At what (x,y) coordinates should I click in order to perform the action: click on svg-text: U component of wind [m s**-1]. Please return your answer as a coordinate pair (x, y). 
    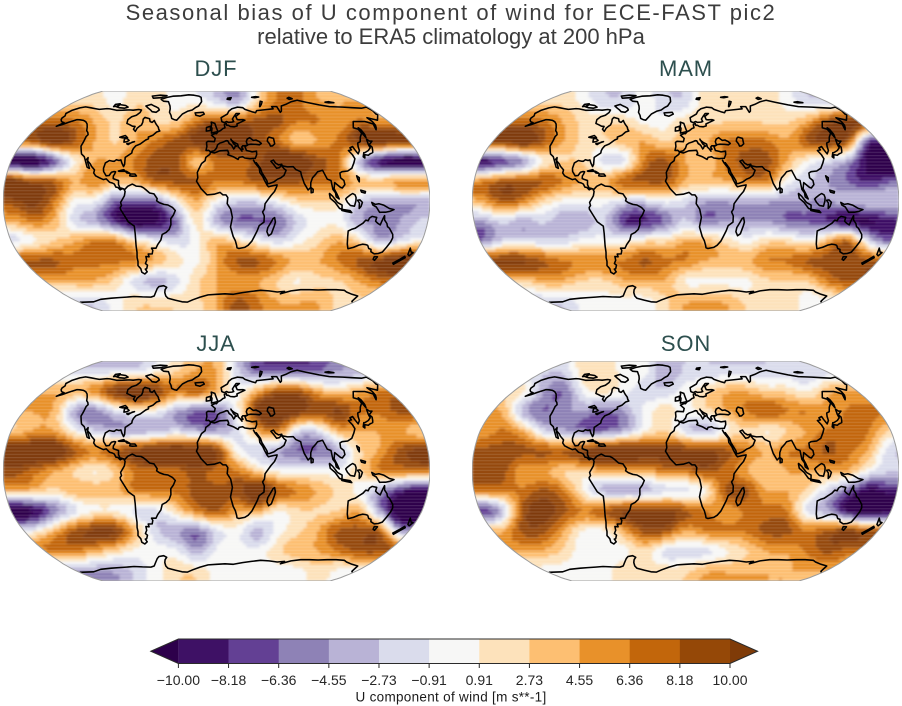
    Looking at the image, I should click on (450, 697).